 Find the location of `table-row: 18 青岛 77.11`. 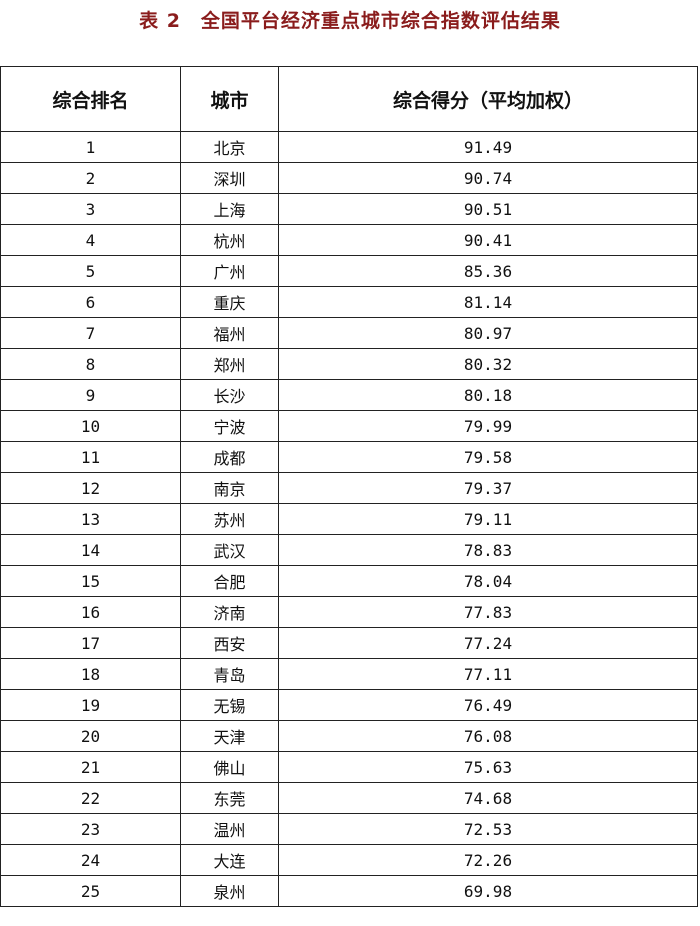

table-row: 18 青岛 77.11 is located at coordinates (349, 674).